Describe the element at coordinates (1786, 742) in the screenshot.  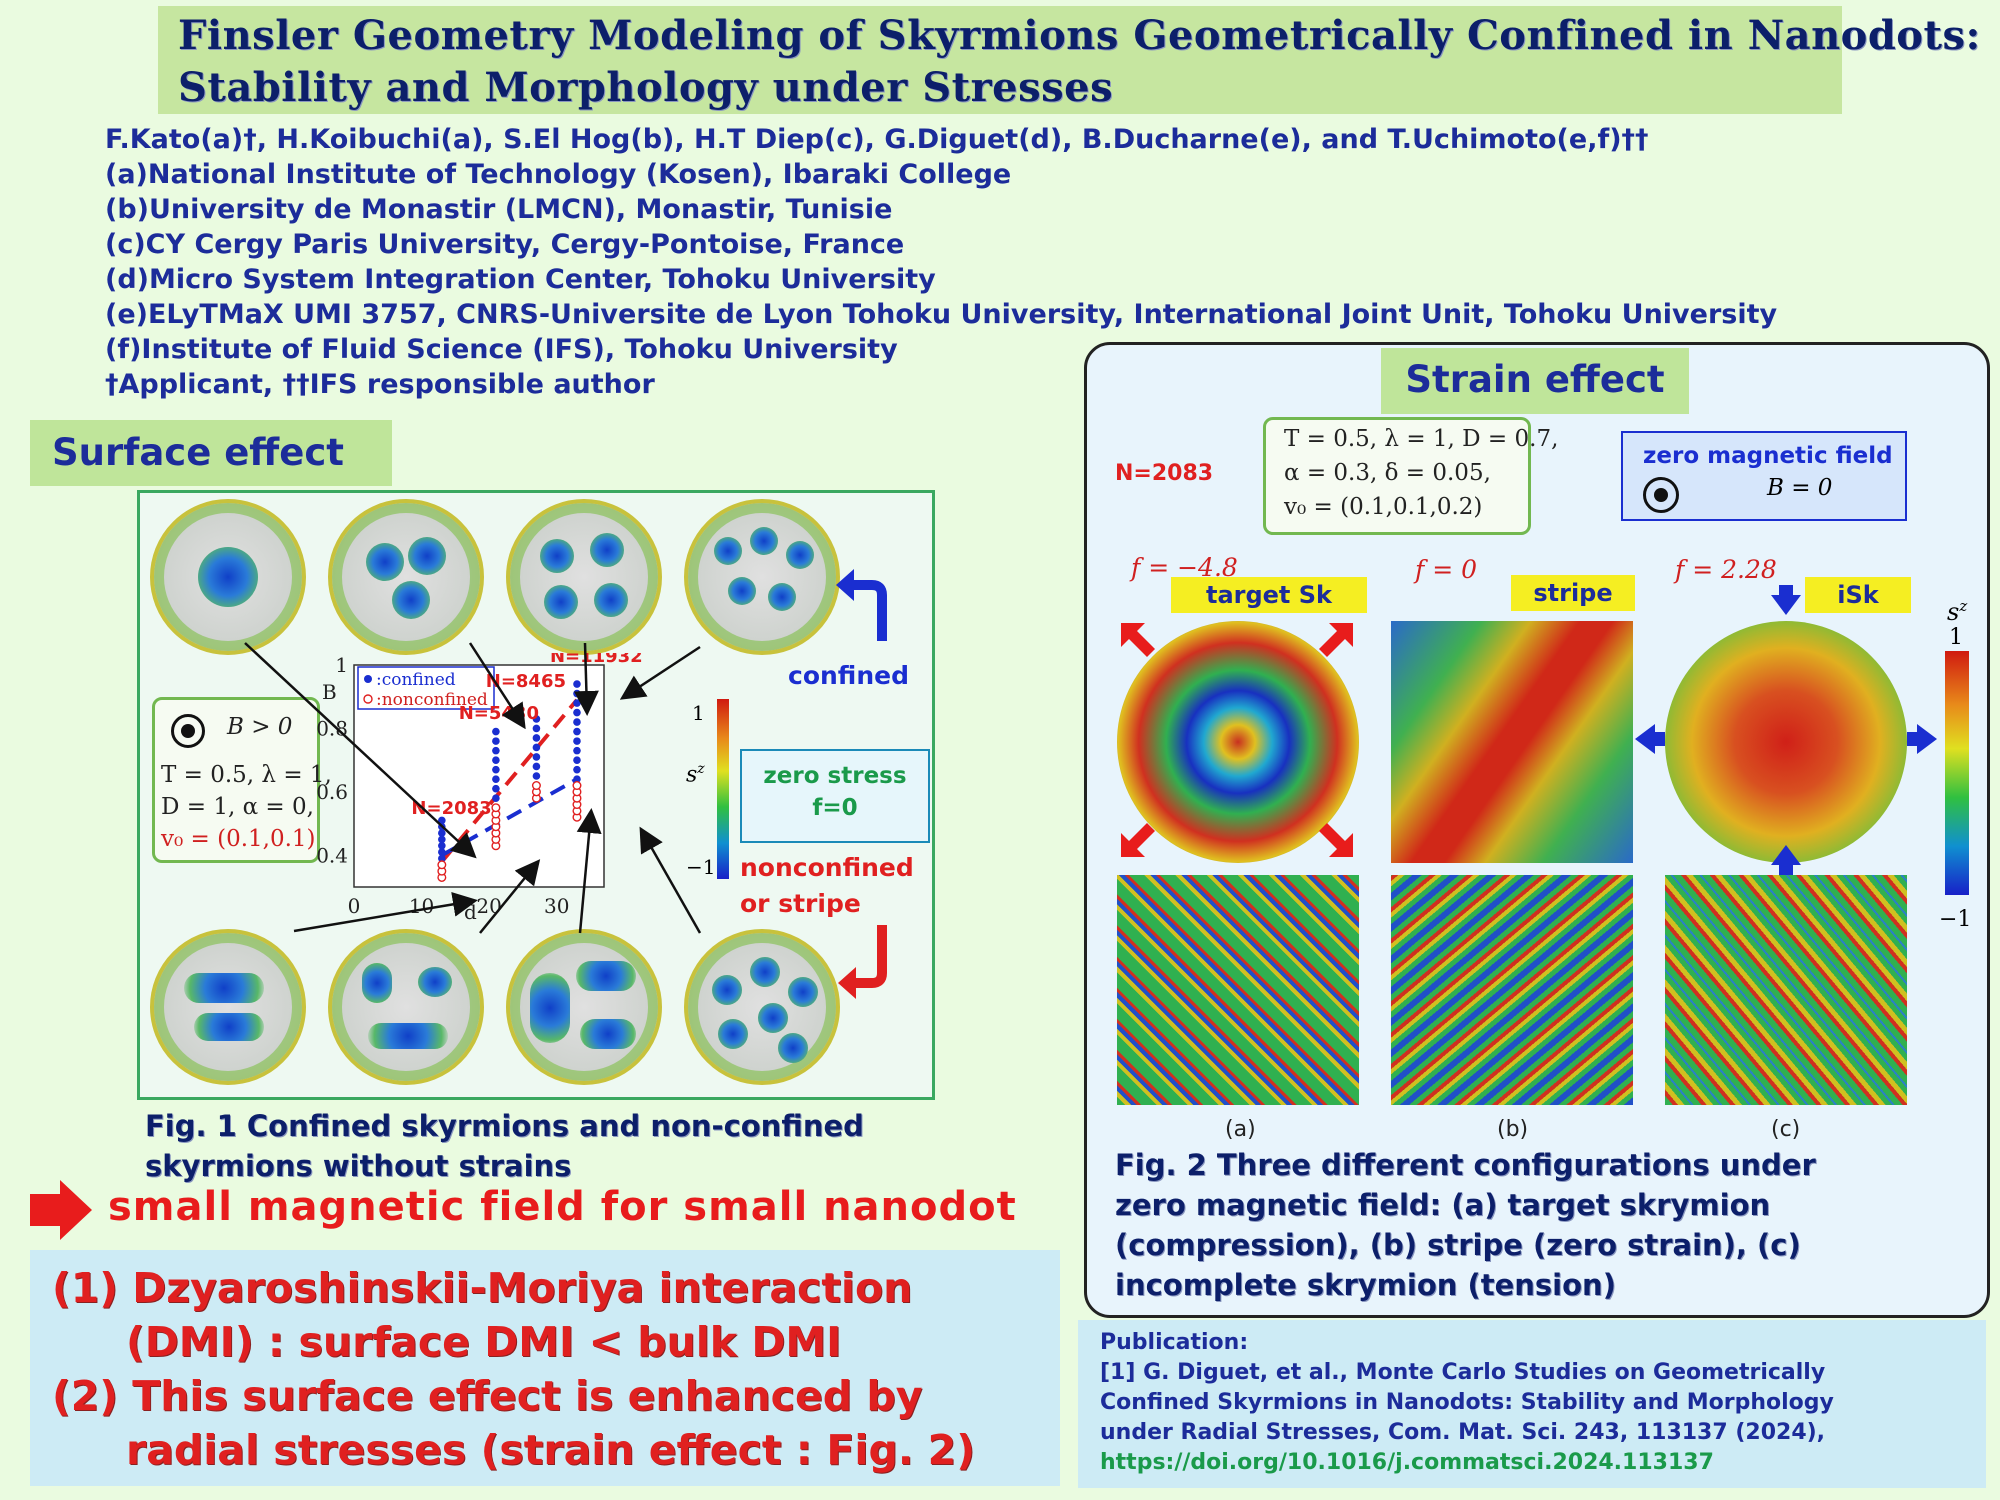
I see `incomplete-skyrmion-image` at that location.